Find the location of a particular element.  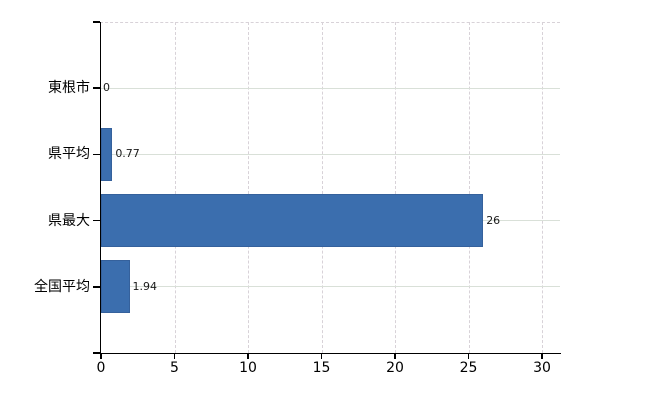

x-tick-label: 10 is located at coordinates (248, 368).